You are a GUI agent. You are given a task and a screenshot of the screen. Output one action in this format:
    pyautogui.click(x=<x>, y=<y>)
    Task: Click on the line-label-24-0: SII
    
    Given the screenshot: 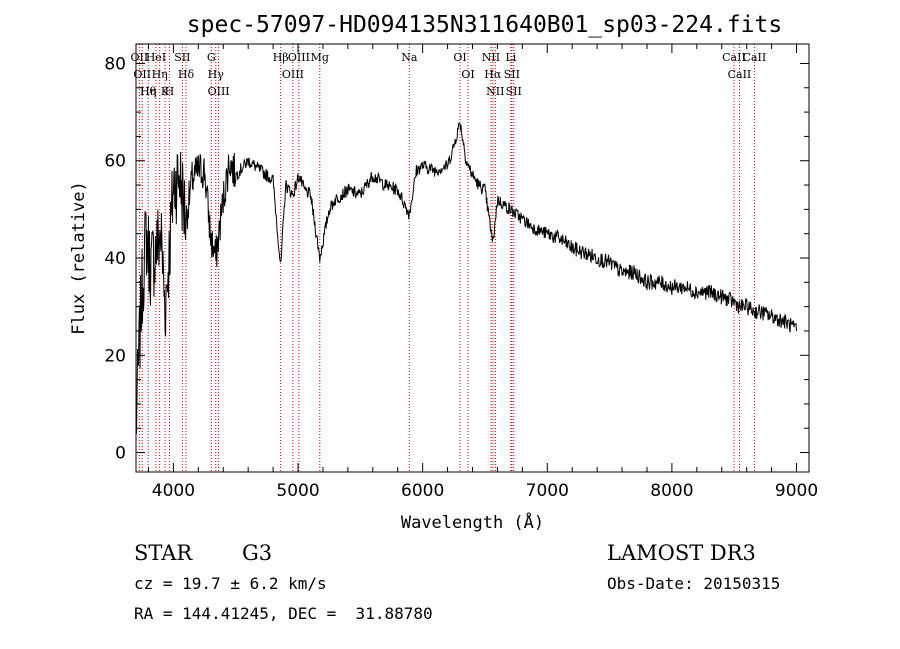 What is the action you would take?
    pyautogui.click(x=514, y=91)
    